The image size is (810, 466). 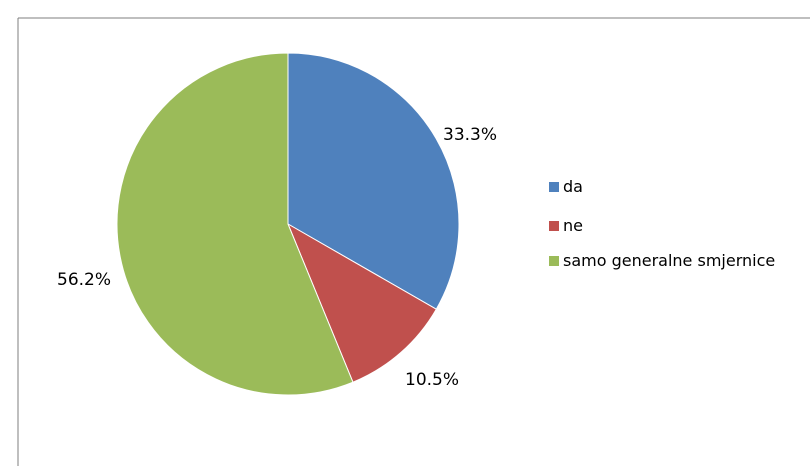 I want to click on data-label-ne: 10.5%, so click(x=432, y=380).